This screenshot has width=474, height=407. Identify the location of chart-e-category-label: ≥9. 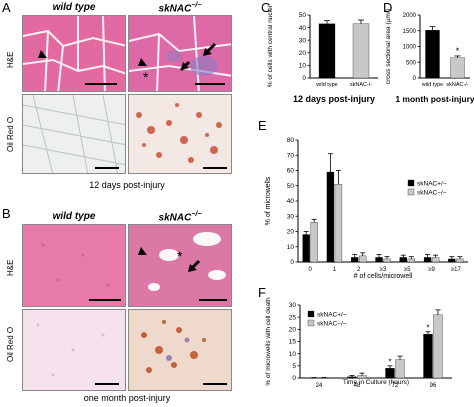
(431, 270).